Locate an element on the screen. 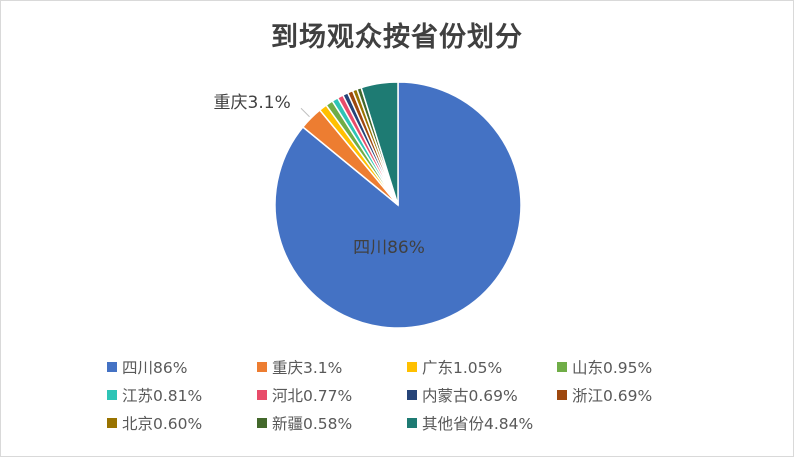  legend-item-1: 重庆3.1% is located at coordinates (332, 367).